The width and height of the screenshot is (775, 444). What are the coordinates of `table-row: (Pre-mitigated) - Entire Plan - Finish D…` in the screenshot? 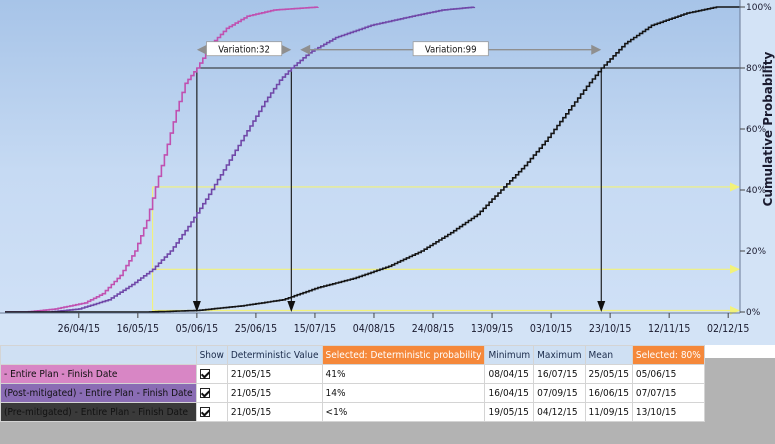 It's located at (352, 412).